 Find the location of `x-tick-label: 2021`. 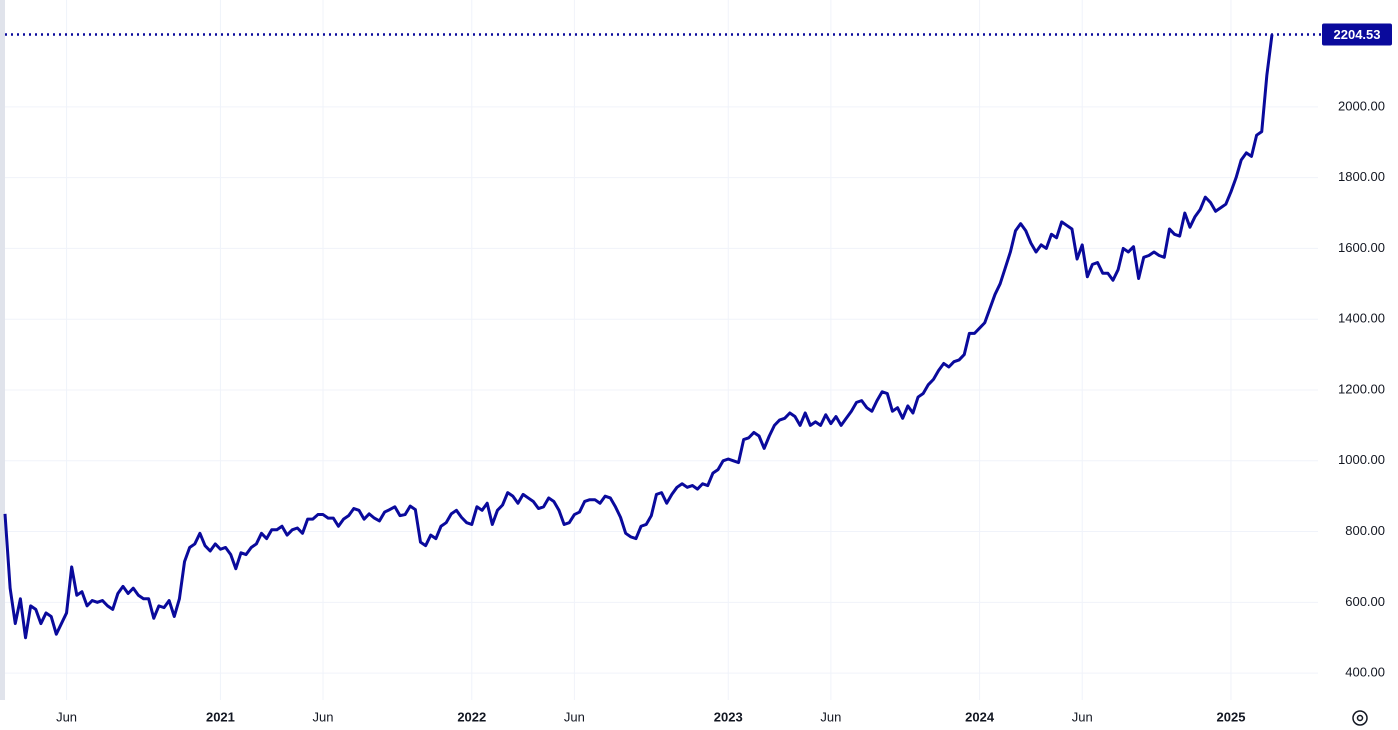

x-tick-label: 2021 is located at coordinates (220, 716).